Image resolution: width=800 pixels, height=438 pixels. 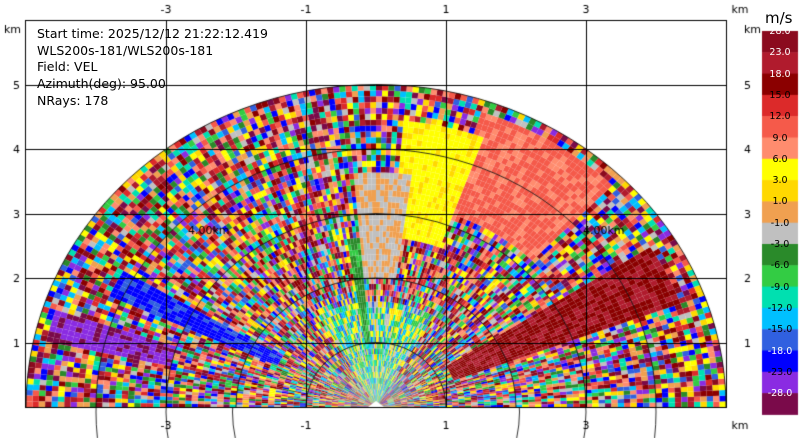 What do you see at coordinates (780, 308) in the screenshot?
I see `colorbar-tick-label: -12.0` at bounding box center [780, 308].